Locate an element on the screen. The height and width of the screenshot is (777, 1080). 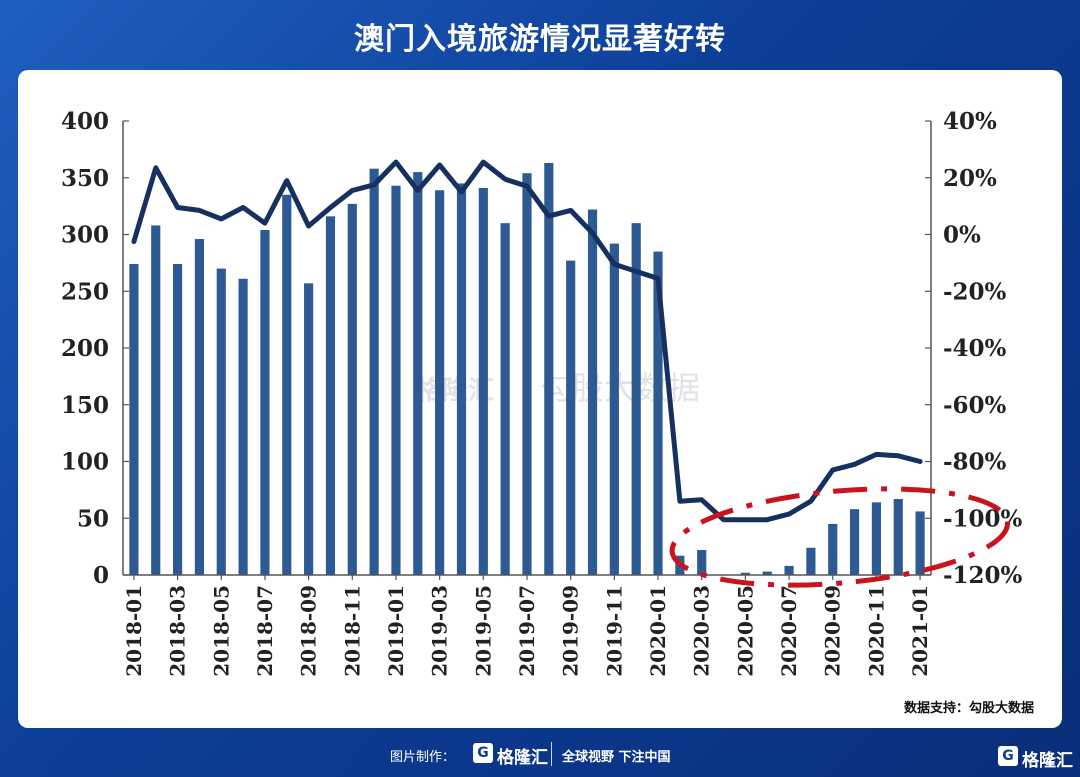
right-tick-label: -80% is located at coordinates (975, 462).